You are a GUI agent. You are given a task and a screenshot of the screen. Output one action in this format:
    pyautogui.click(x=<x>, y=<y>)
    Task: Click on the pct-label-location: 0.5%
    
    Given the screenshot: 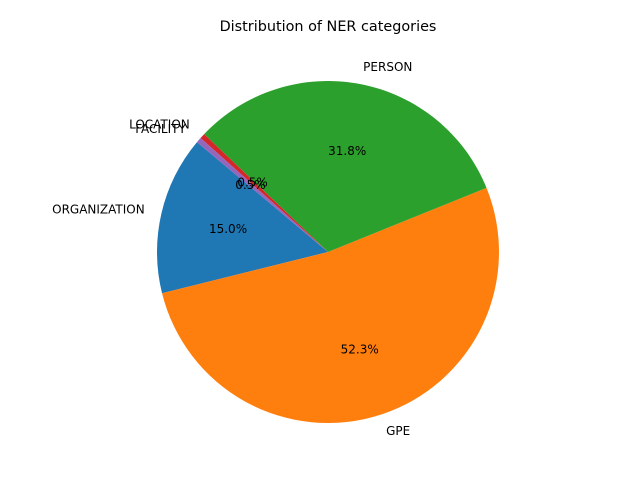 What is the action you would take?
    pyautogui.click(x=252, y=182)
    